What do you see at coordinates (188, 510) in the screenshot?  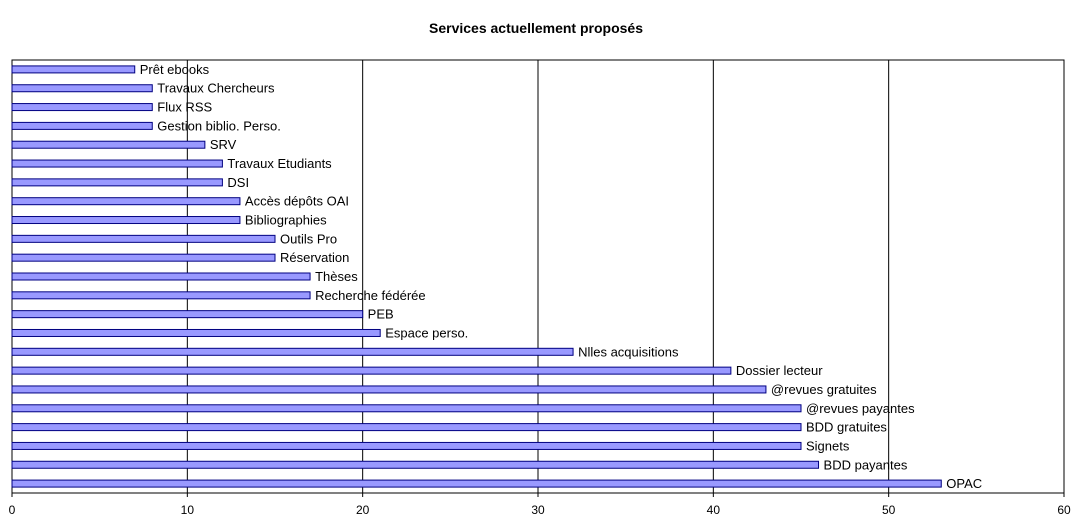 I see `x-tick-label: 10` at bounding box center [188, 510].